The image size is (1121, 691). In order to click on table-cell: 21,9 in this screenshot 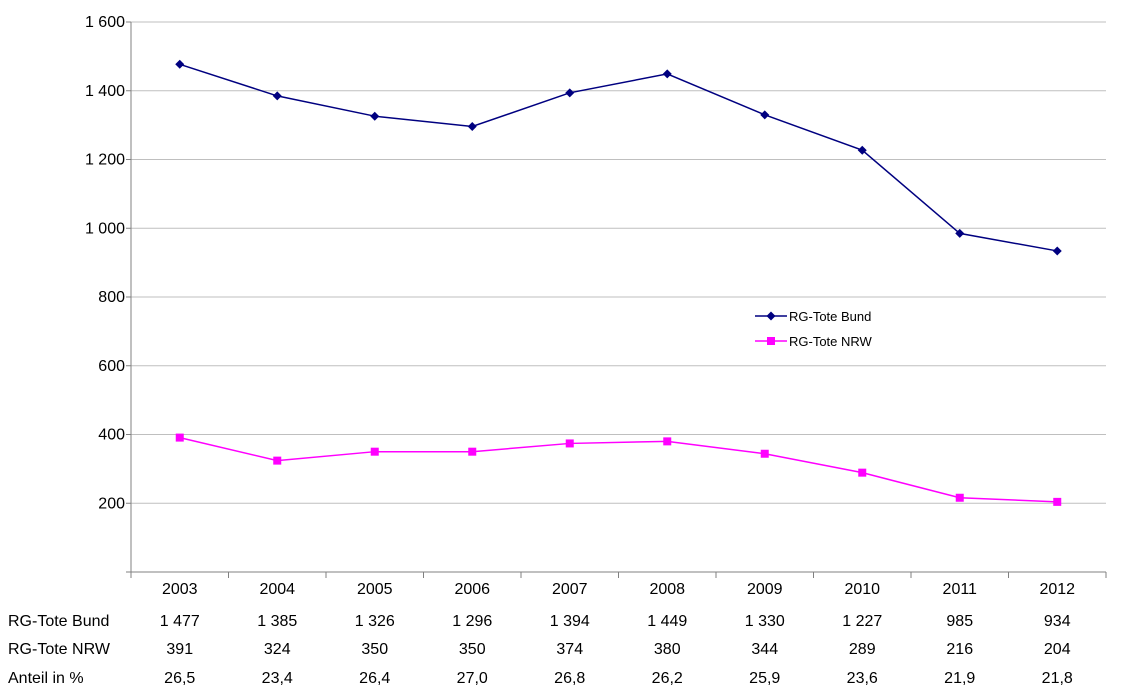, I will do `click(959, 678)`.